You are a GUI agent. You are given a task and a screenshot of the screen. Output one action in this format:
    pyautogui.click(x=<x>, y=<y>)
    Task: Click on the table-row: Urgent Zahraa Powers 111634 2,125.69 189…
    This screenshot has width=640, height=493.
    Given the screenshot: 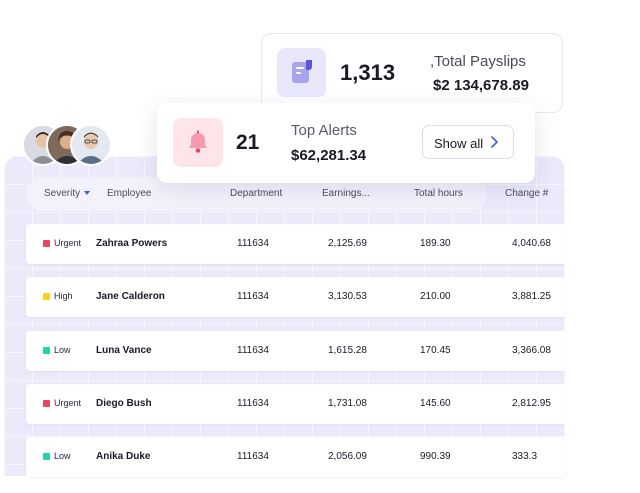 What is the action you would take?
    pyautogui.click(x=295, y=244)
    